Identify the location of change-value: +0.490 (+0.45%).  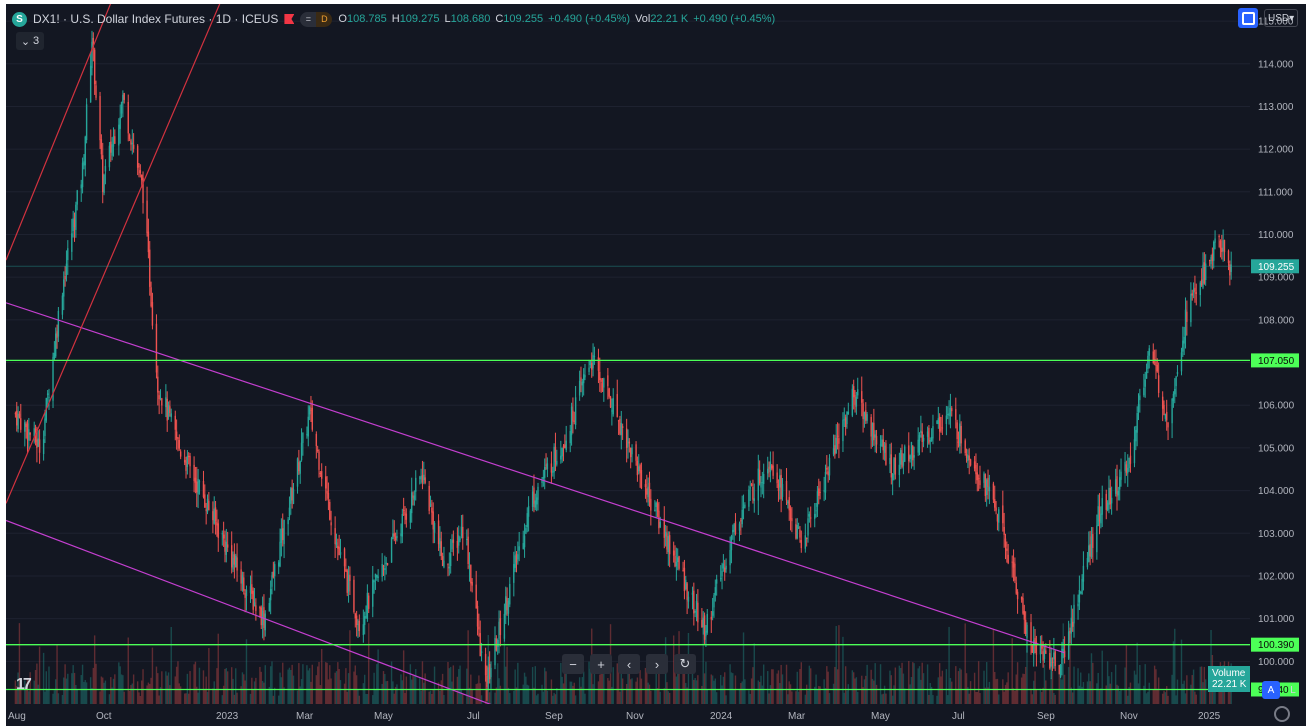
(589, 19).